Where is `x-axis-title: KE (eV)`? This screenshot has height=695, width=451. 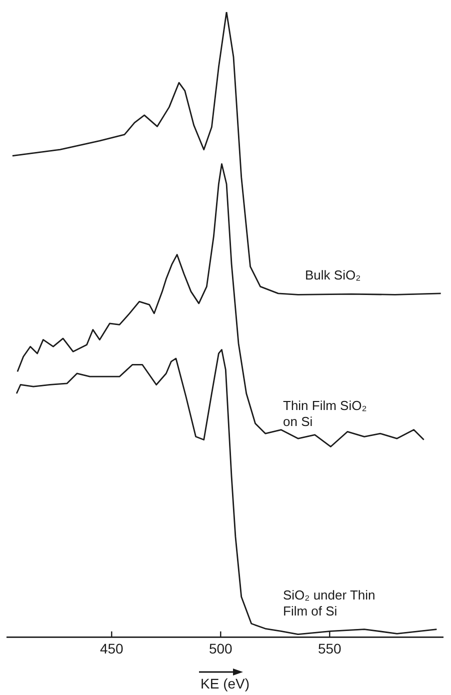
x-axis-title: KE (eV) is located at coordinates (225, 683).